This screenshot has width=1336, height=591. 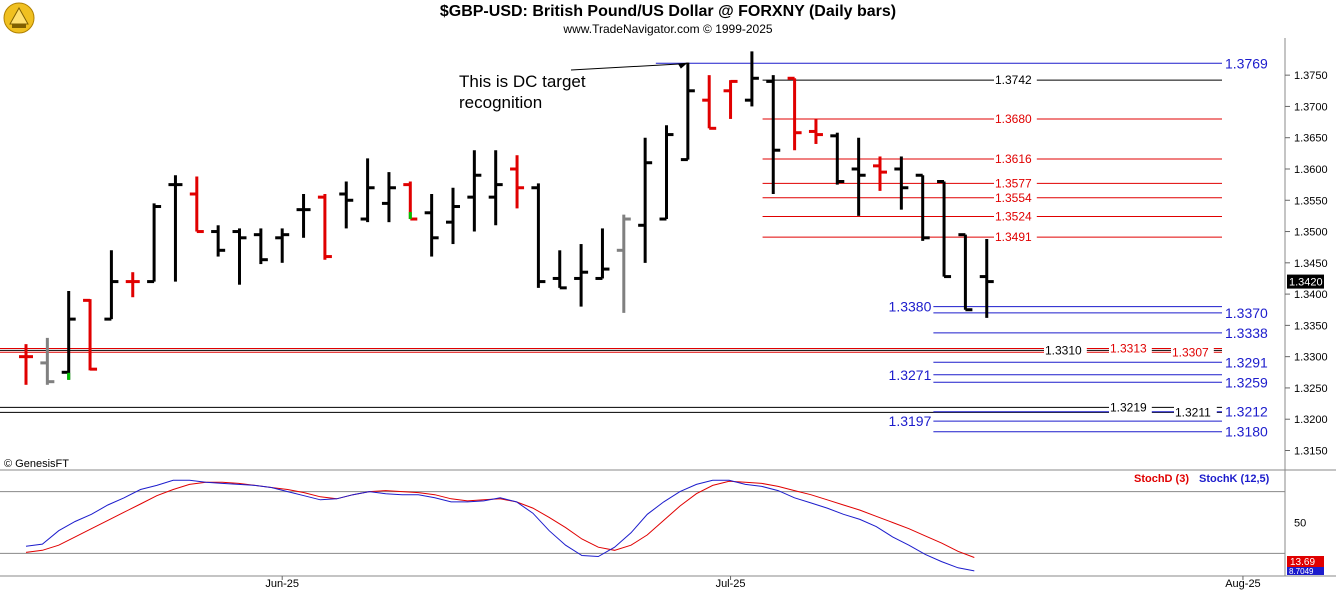 I want to click on level-label-1.3180: 1.3180, so click(x=1246, y=432).